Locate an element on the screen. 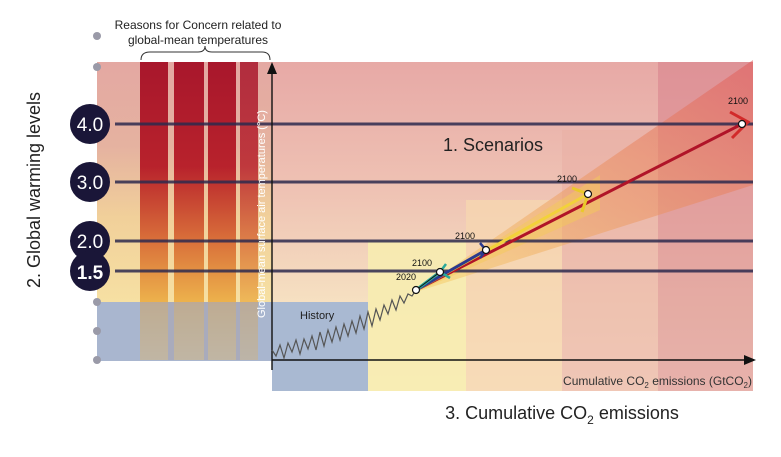  scenario-2-endpoint is located at coordinates (486, 250).